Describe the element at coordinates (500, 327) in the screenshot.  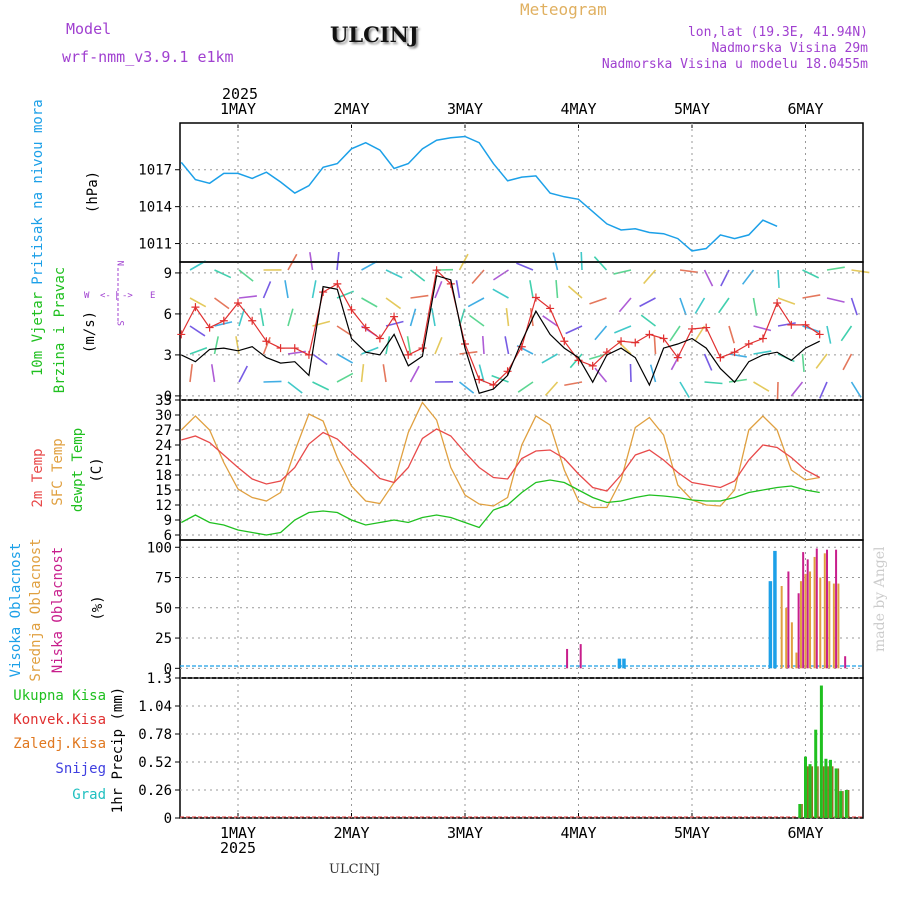
I see `wind-gust-series` at that location.